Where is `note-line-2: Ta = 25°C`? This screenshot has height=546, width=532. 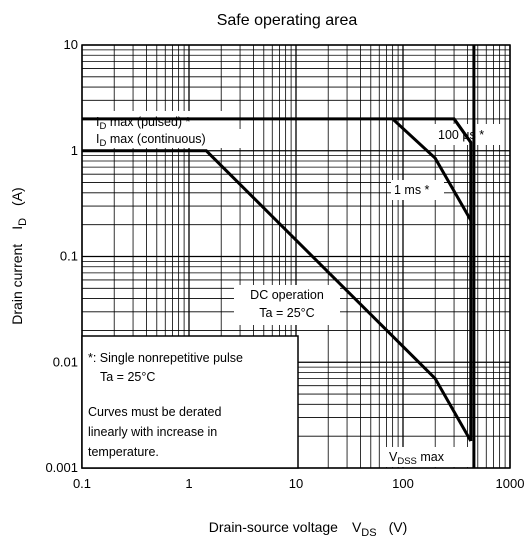
note-line-2: Ta = 25°C is located at coordinates (127, 377).